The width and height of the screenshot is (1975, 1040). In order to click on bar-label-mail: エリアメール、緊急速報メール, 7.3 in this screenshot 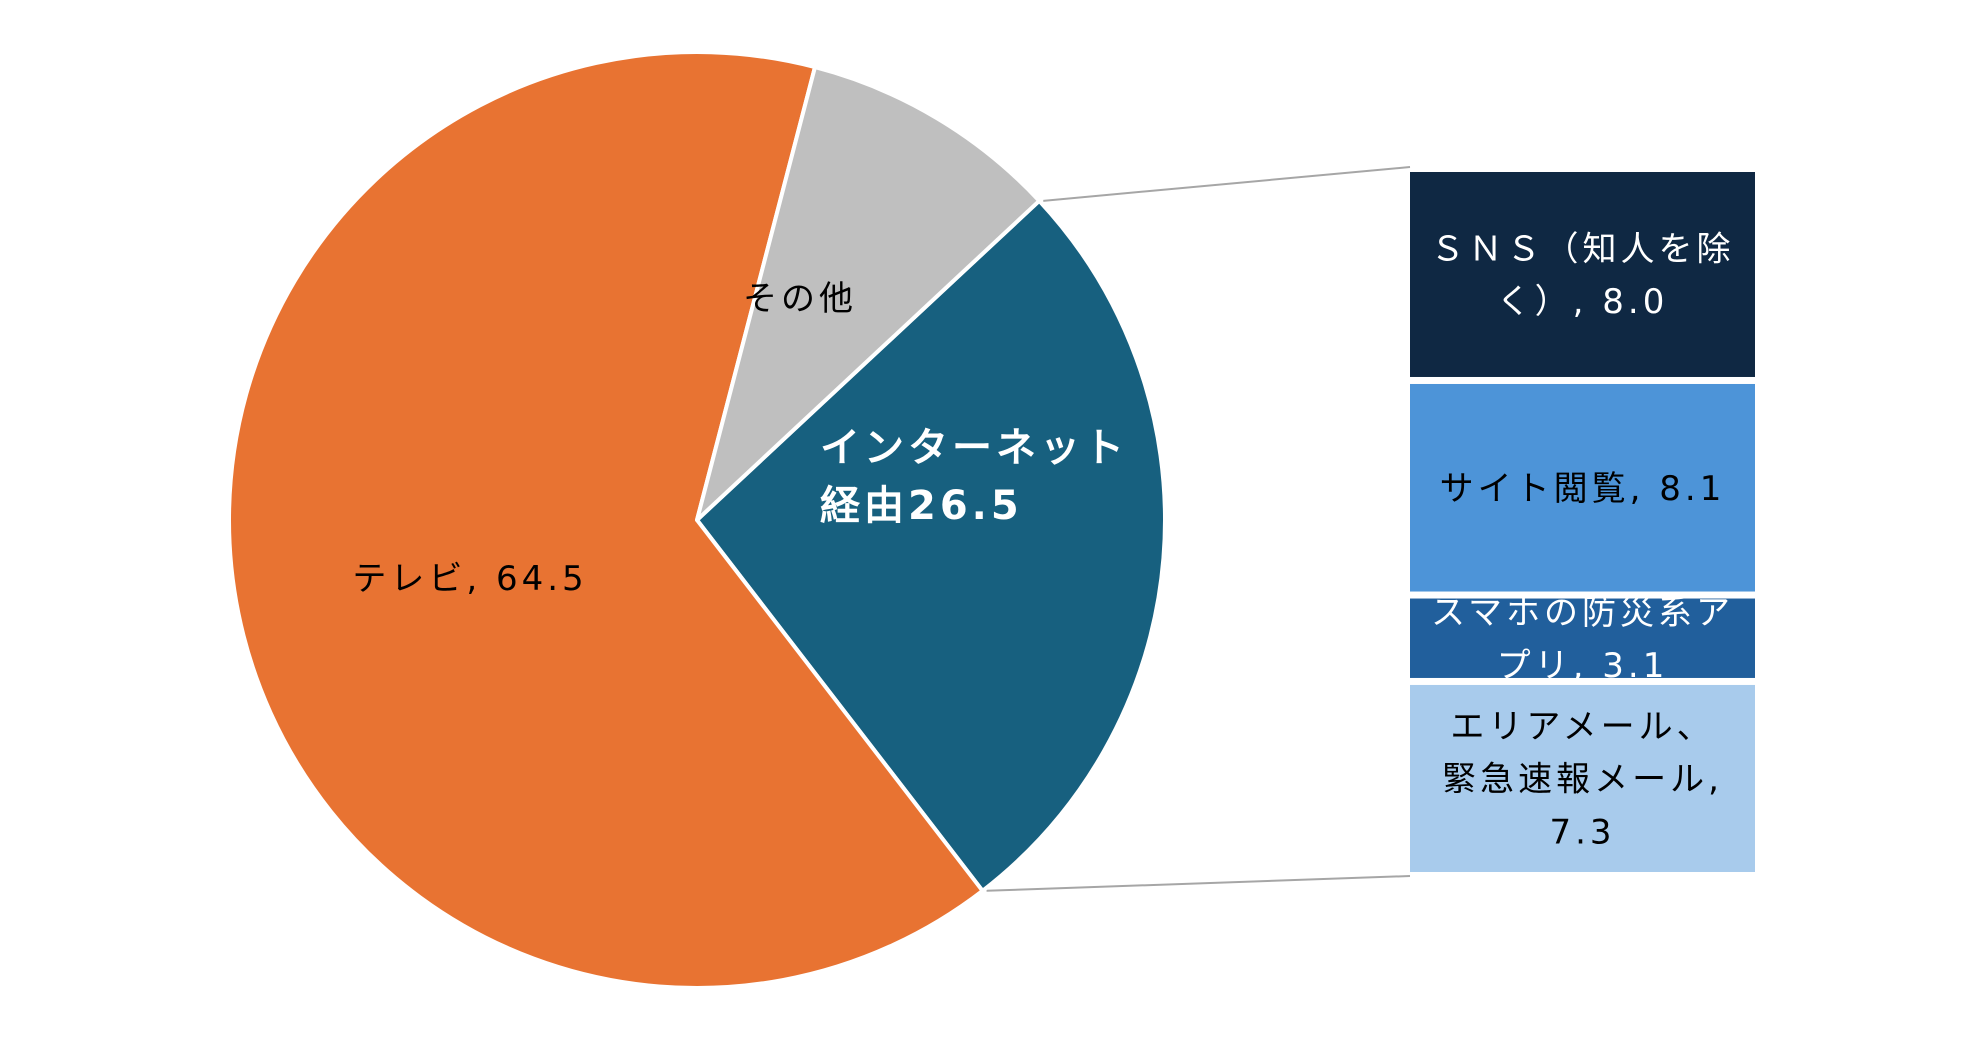, I will do `click(1582, 779)`.